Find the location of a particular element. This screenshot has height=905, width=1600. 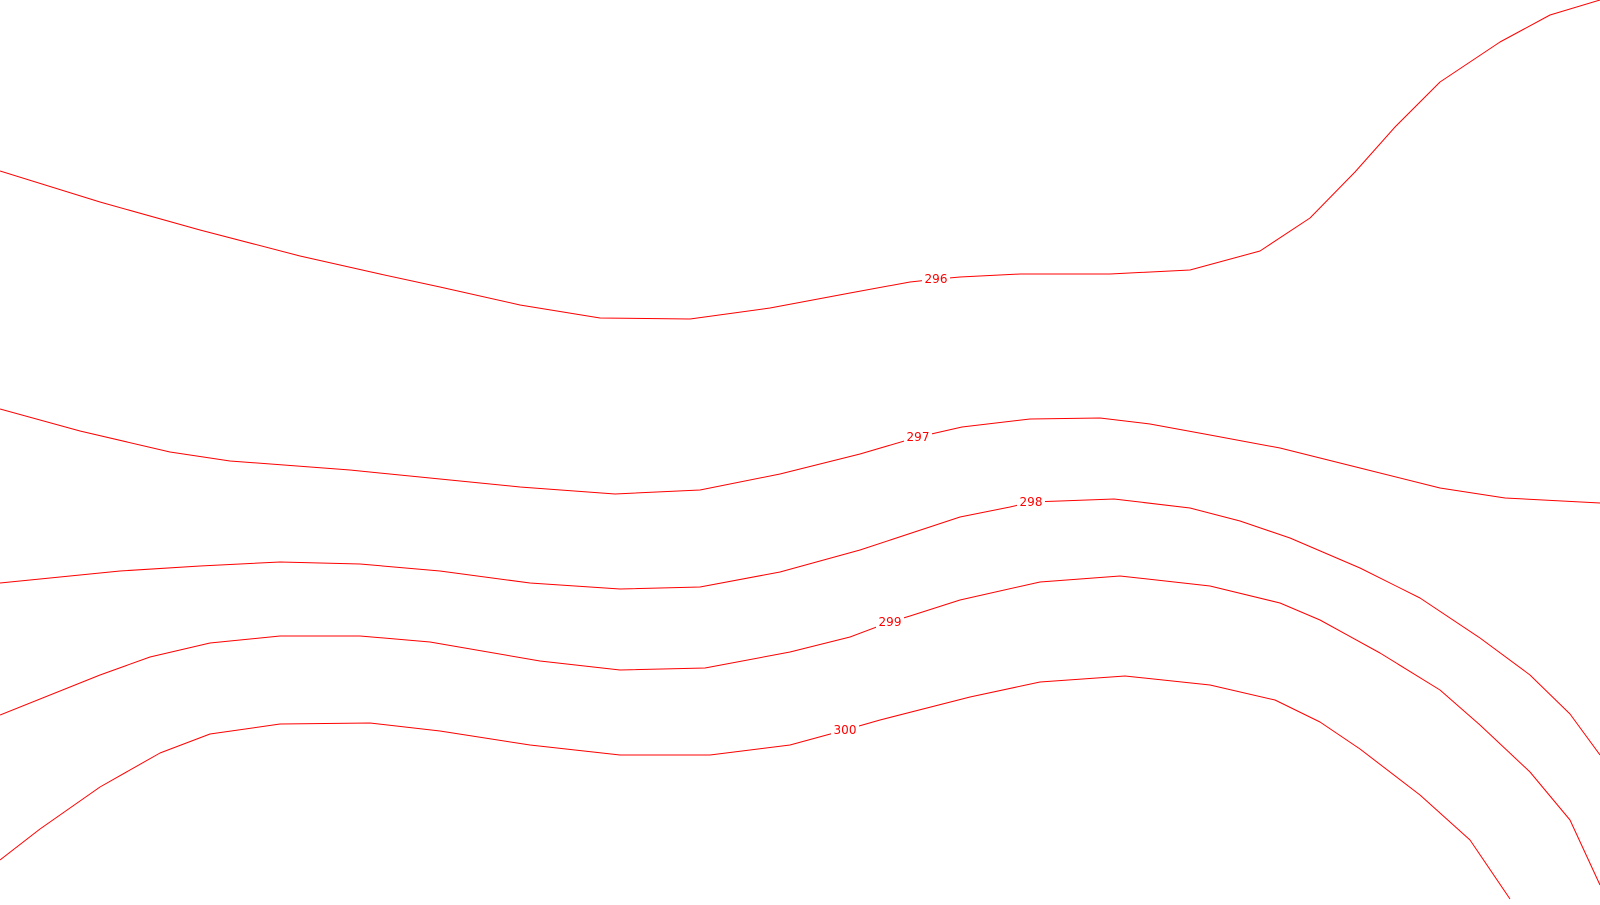

contour-297: 297 is located at coordinates (800, 456).